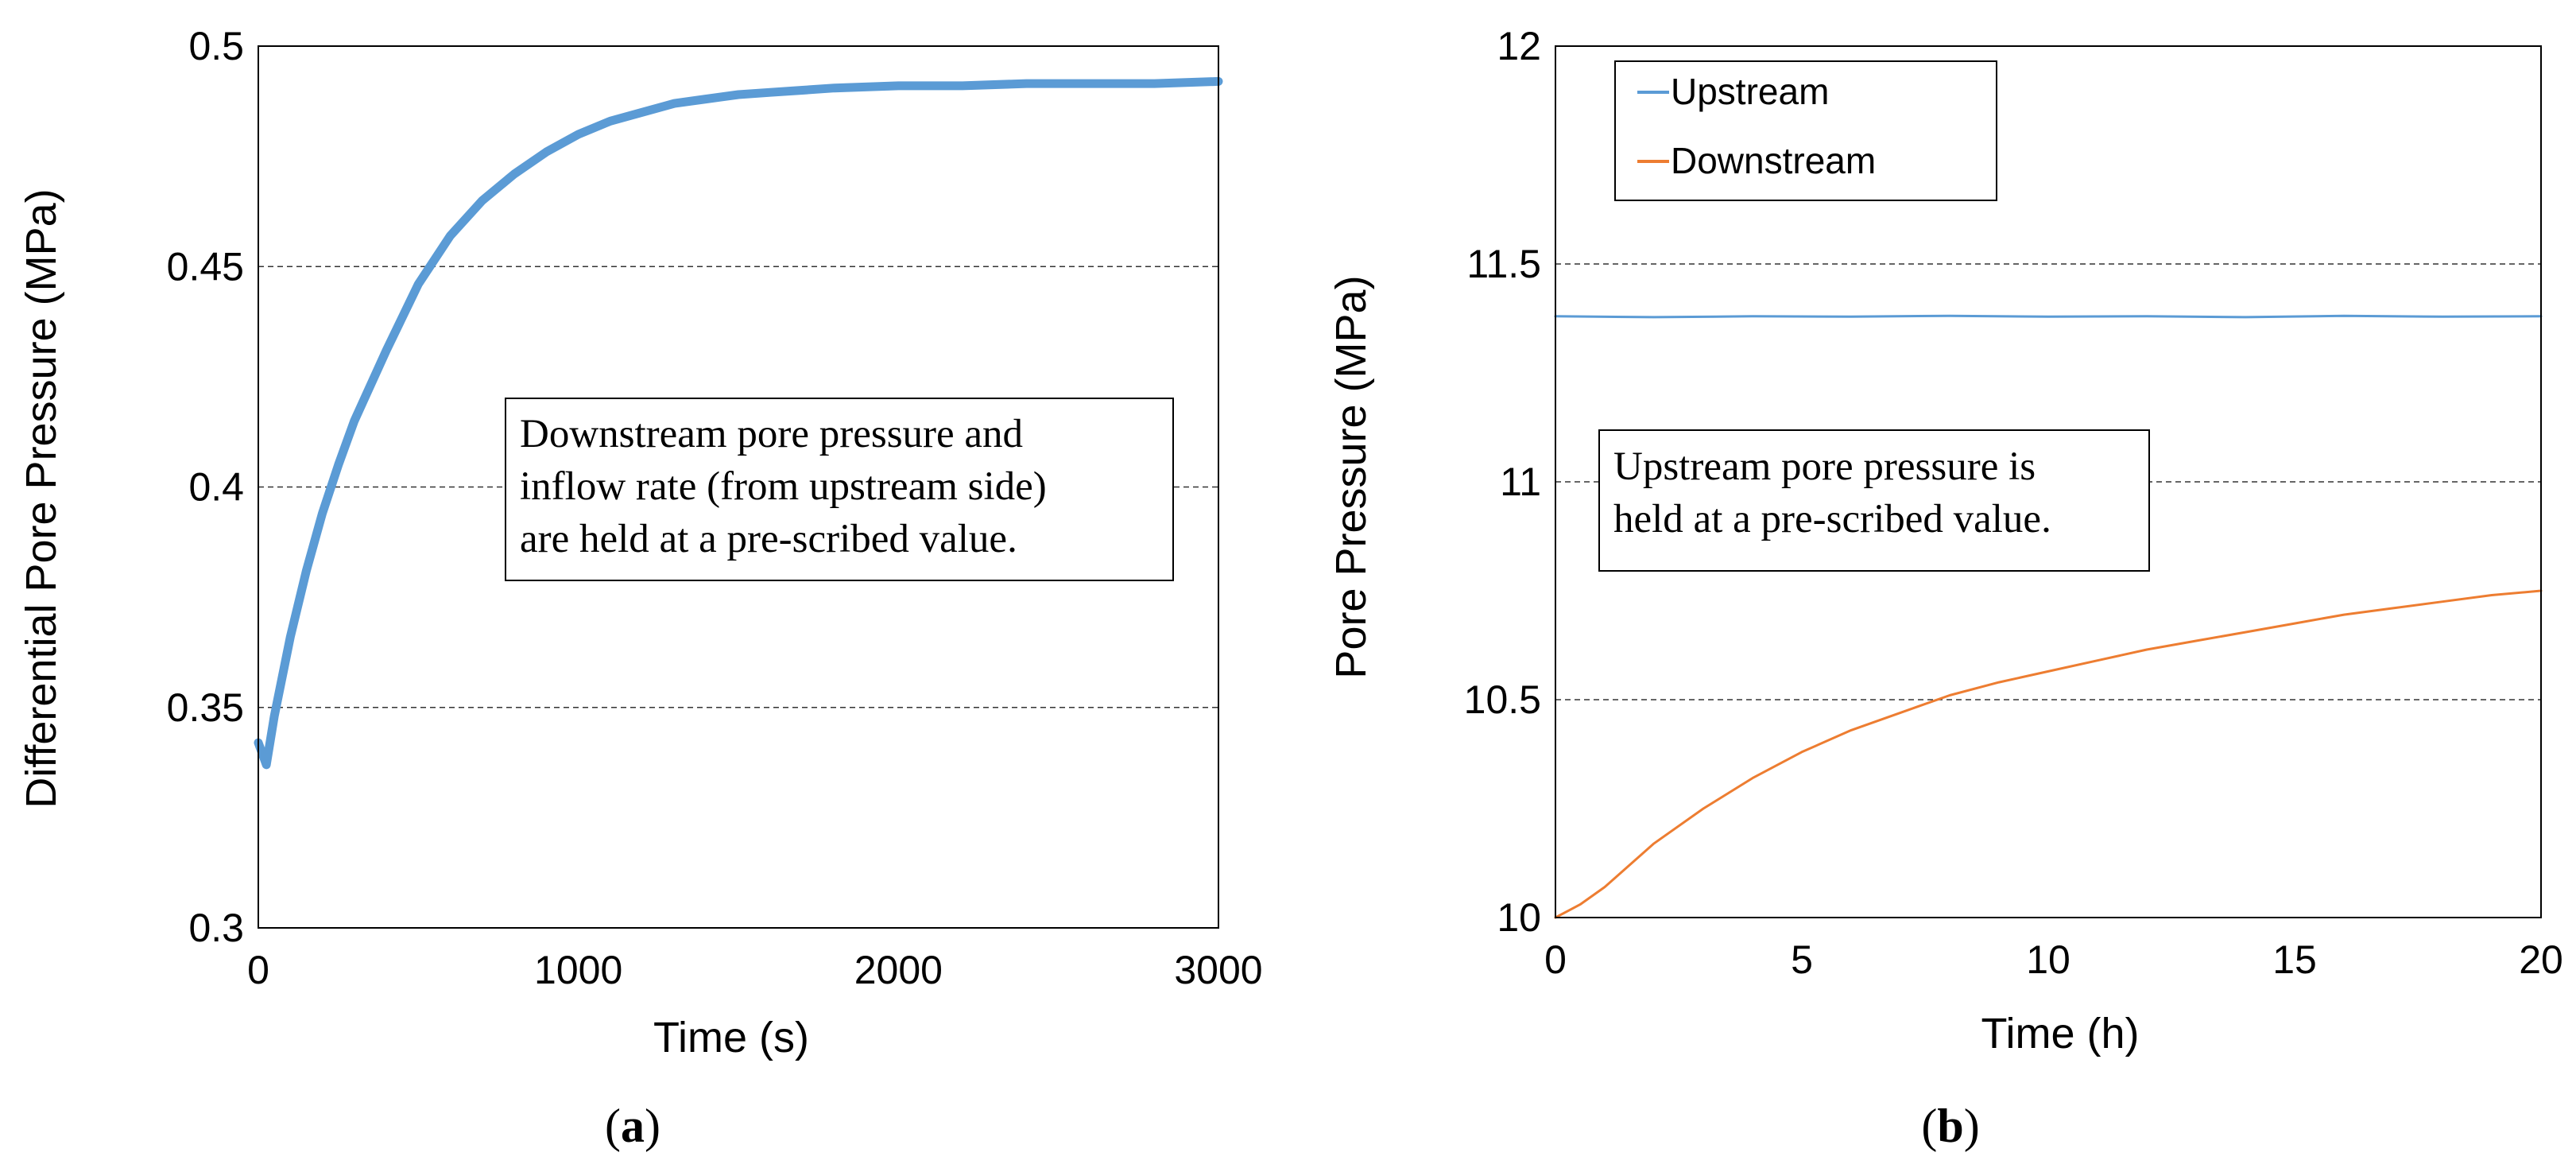  Describe the element at coordinates (731, 1038) in the screenshot. I see `chart-a-x-axis-title: Time (s)` at that location.